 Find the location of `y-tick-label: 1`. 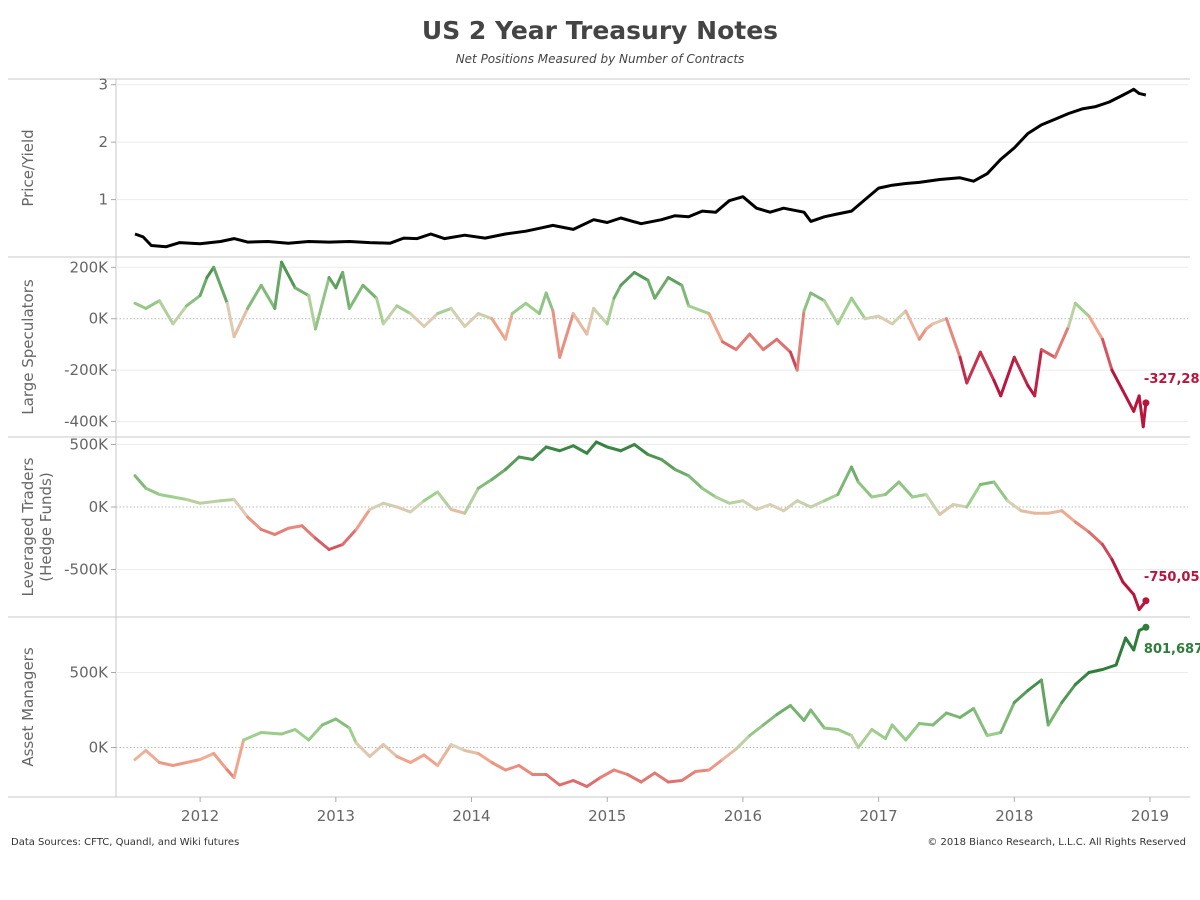

y-tick-label: 1 is located at coordinates (103, 200).